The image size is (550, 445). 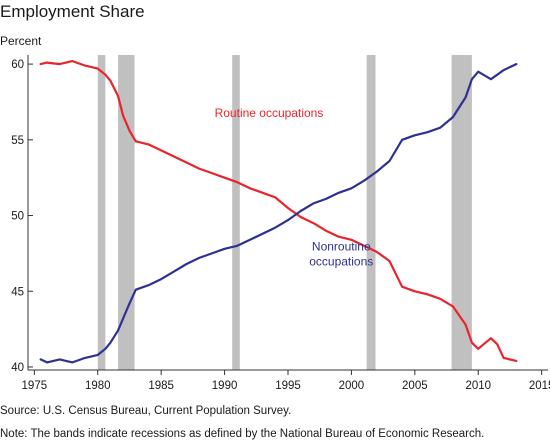 What do you see at coordinates (225, 386) in the screenshot?
I see `x-tick-label: 1990` at bounding box center [225, 386].